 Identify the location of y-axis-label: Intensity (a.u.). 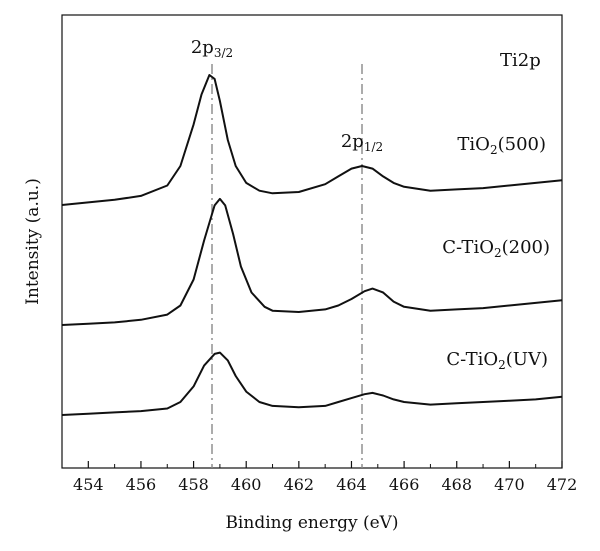
(33, 241).